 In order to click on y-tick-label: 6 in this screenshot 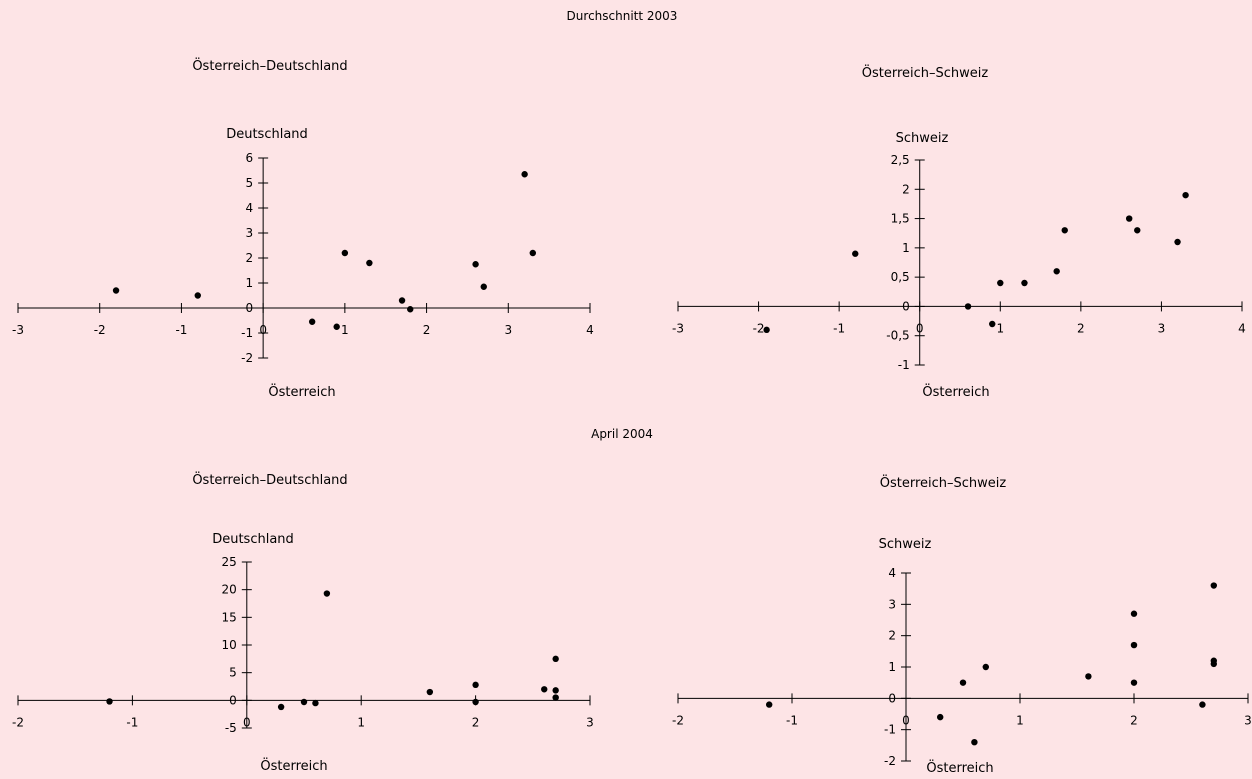, I will do `click(250, 158)`.